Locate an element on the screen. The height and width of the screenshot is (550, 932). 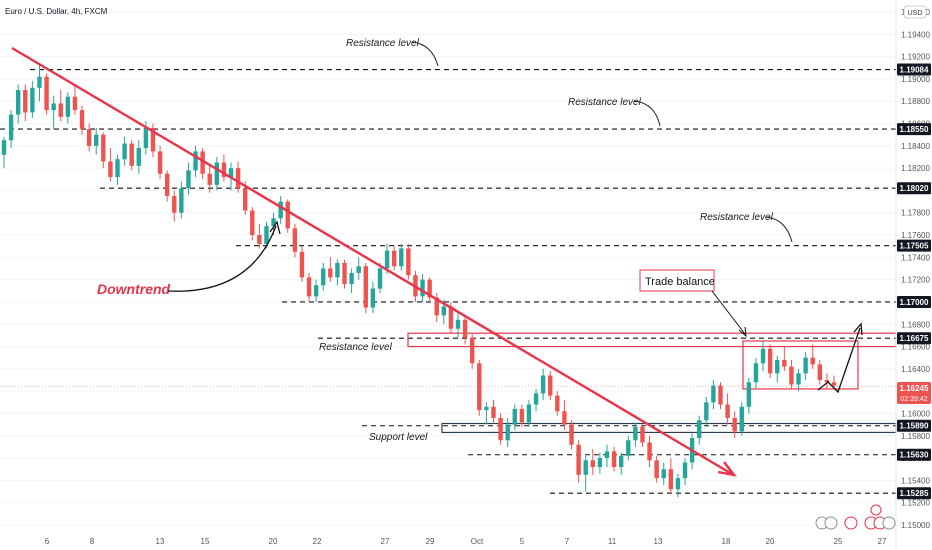
currency-pill is located at coordinates (915, 12).